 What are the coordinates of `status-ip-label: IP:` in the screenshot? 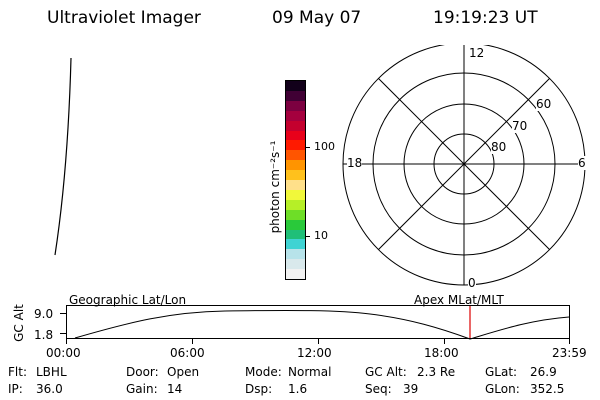 It's located at (15, 389).